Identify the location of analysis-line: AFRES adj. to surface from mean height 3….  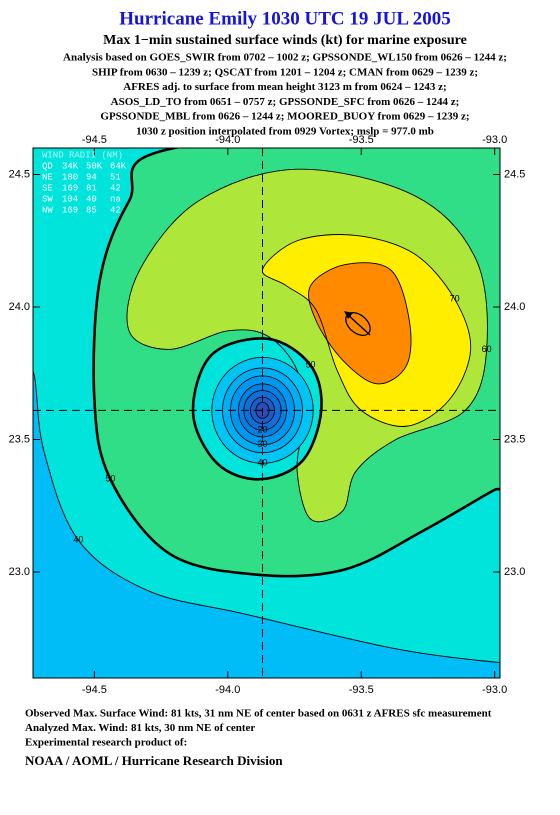
(284, 87).